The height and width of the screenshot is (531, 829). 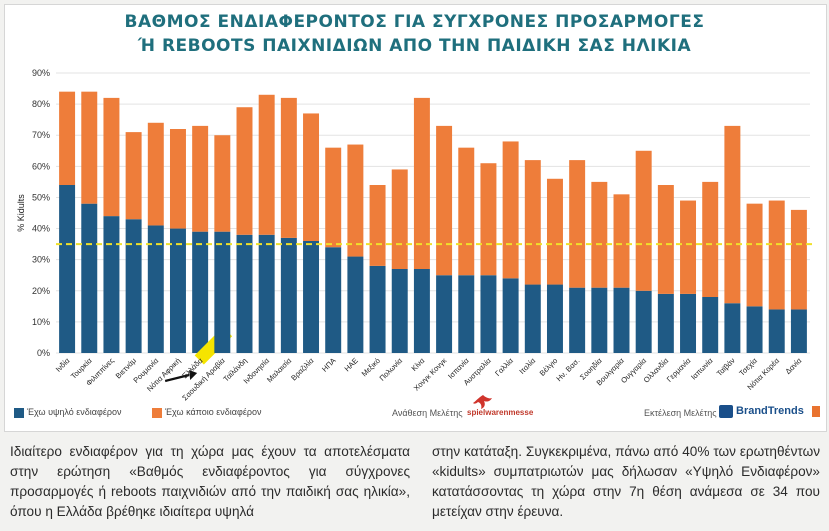 What do you see at coordinates (329, 365) in the screenshot?
I see `x-tick-label: ΗΠΑ` at bounding box center [329, 365].